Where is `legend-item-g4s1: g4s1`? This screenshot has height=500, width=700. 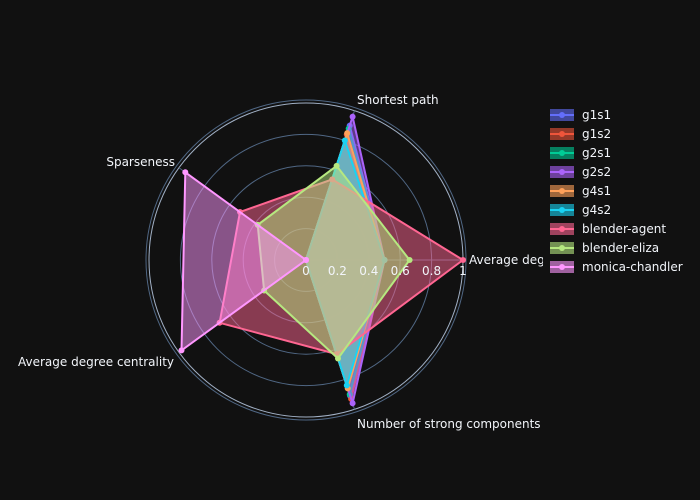
legend-item-g4s1: g4s1 is located at coordinates (580, 191).